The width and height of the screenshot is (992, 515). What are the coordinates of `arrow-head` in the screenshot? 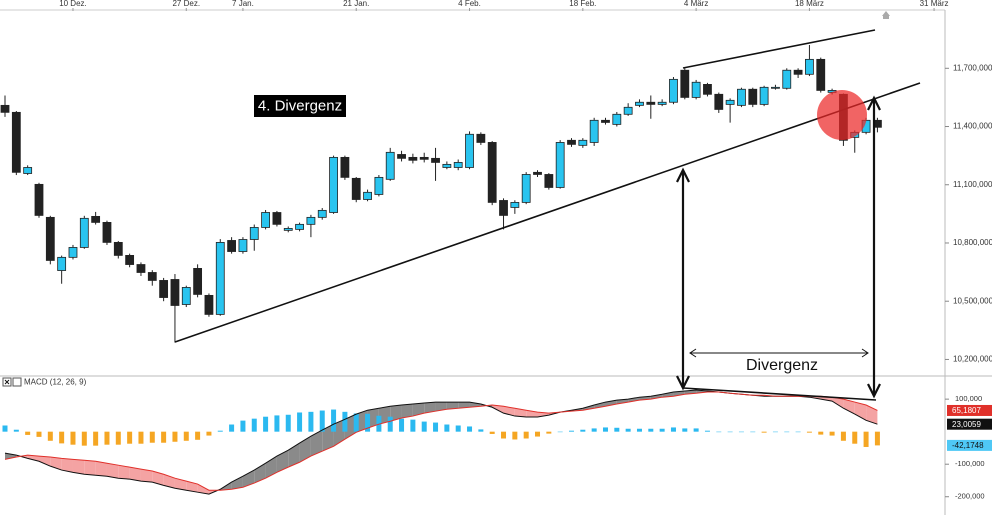 It's located at (683, 279).